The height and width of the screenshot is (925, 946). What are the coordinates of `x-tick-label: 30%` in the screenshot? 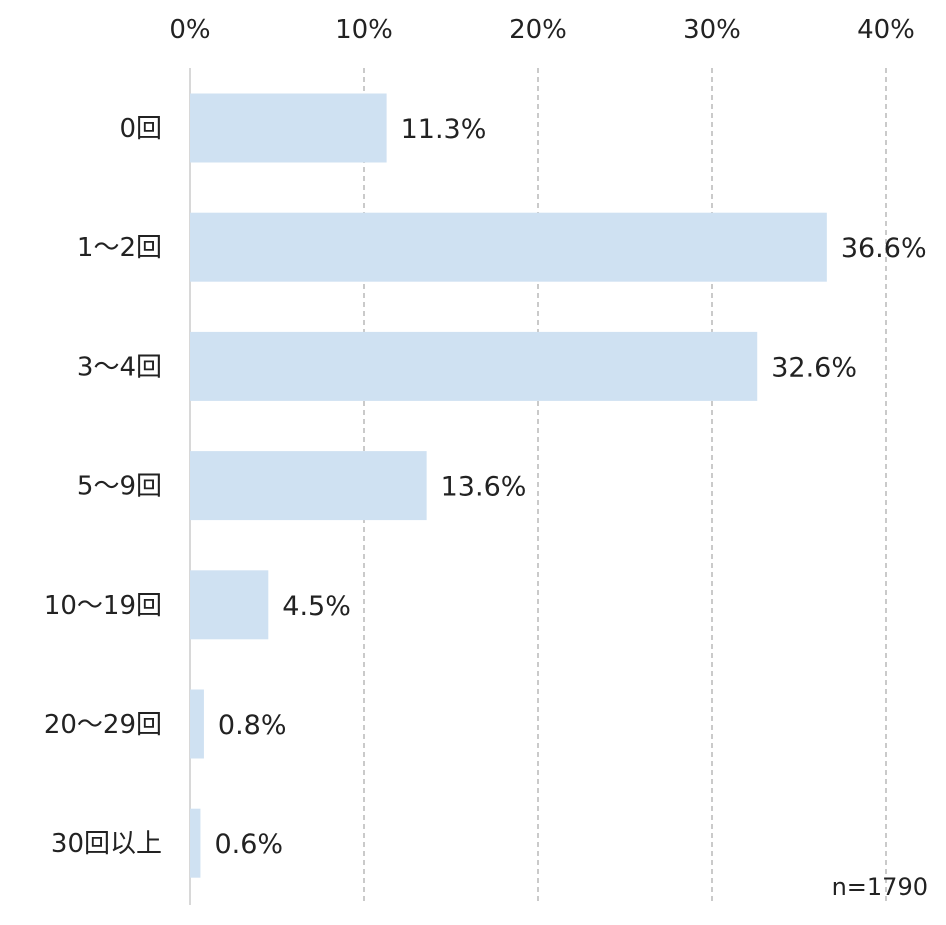 It's located at (712, 30).